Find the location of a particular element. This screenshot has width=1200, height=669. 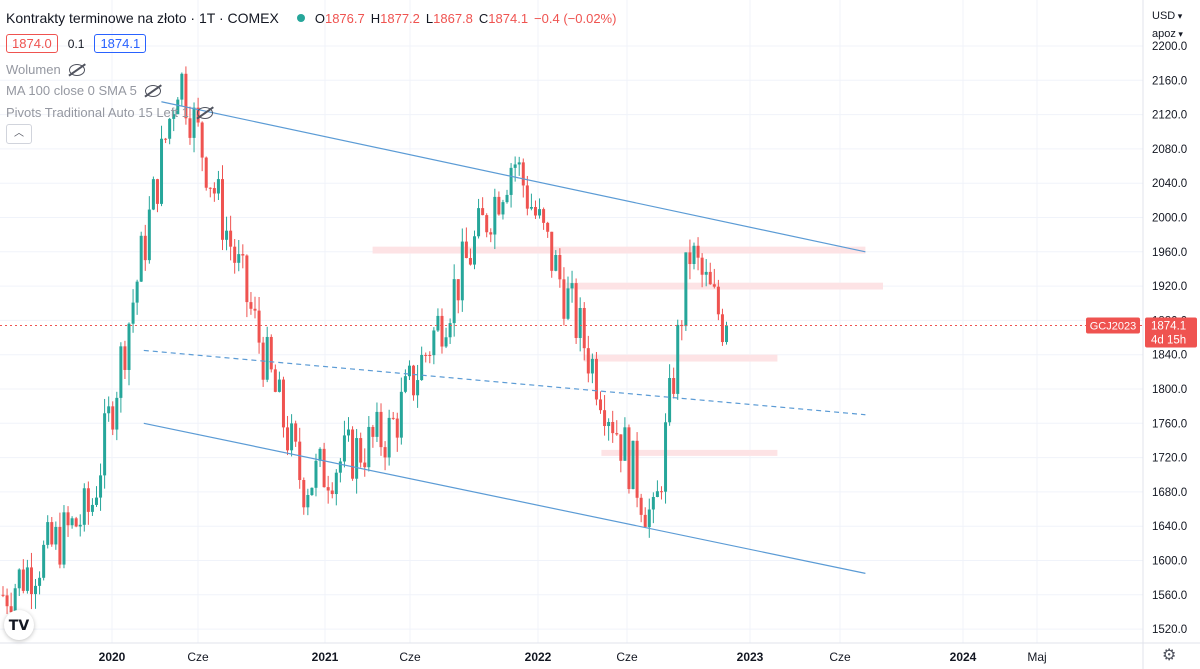

y-tick-label: 1720.0 is located at coordinates (1169, 459).